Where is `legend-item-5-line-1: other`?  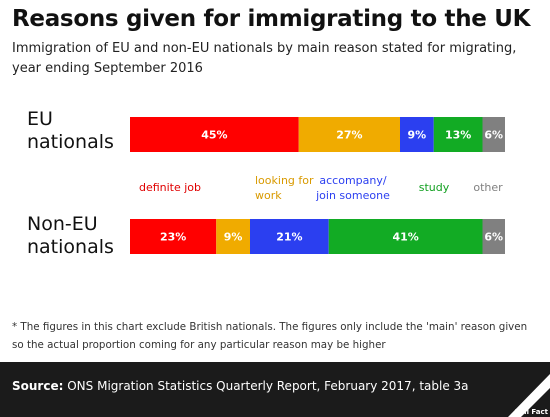 legend-item-5-line-1: other is located at coordinates (488, 187).